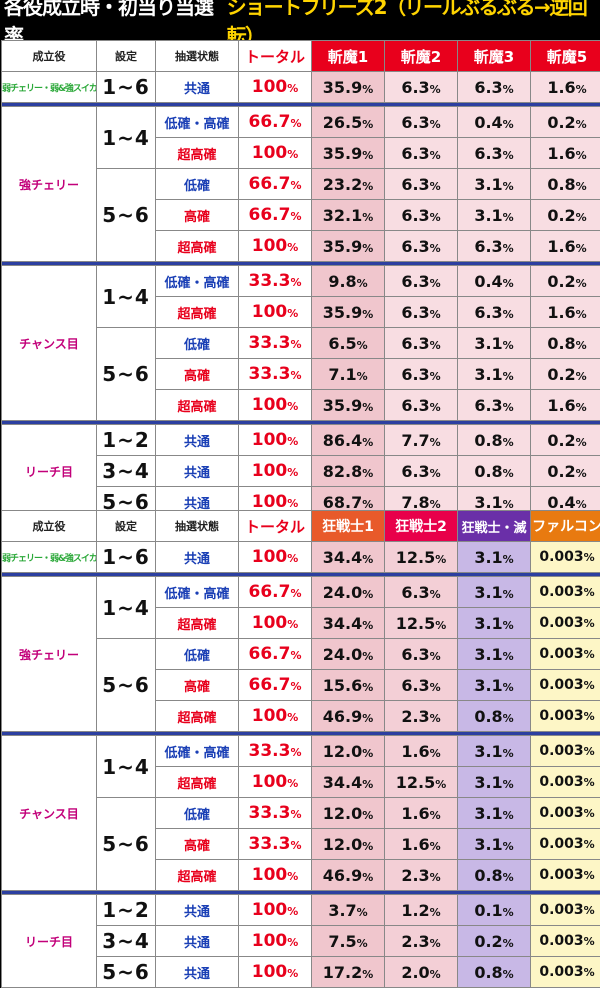 The width and height of the screenshot is (600, 988). What do you see at coordinates (494, 56) in the screenshot?
I see `header-col-3: 斬魔3` at bounding box center [494, 56].